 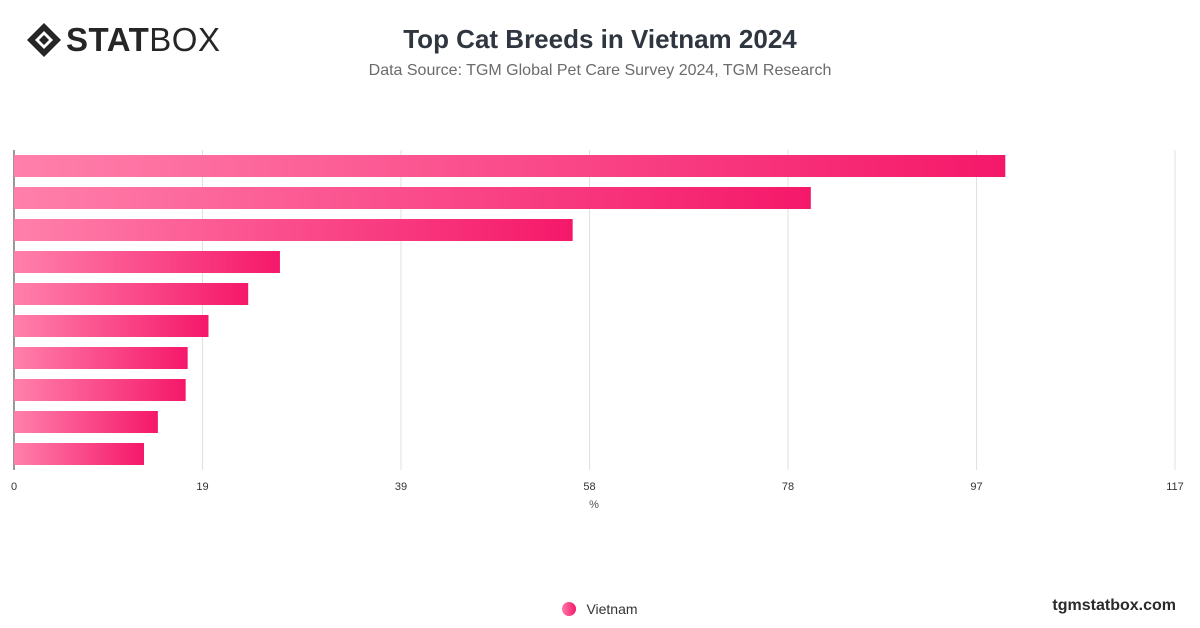 I want to click on x-tick-label: 39, so click(x=401, y=487).